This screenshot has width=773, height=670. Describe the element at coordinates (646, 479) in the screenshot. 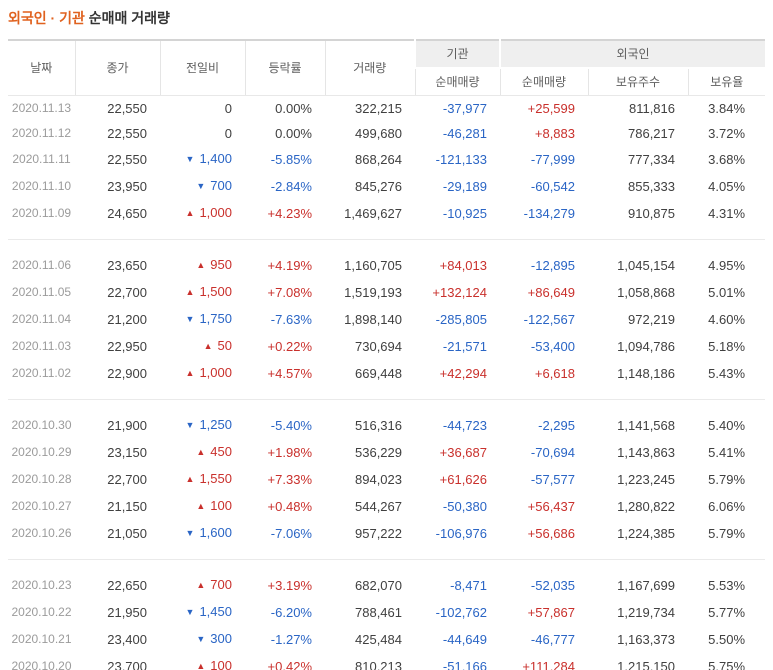

I see `shares-held-cell: 1,223,245` at that location.